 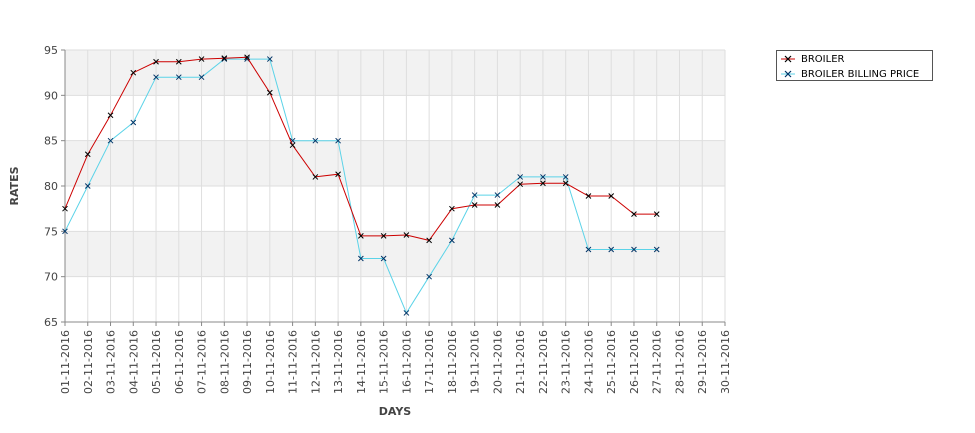 What do you see at coordinates (156, 362) in the screenshot?
I see `x-tick-label: 05-11-2016` at bounding box center [156, 362].